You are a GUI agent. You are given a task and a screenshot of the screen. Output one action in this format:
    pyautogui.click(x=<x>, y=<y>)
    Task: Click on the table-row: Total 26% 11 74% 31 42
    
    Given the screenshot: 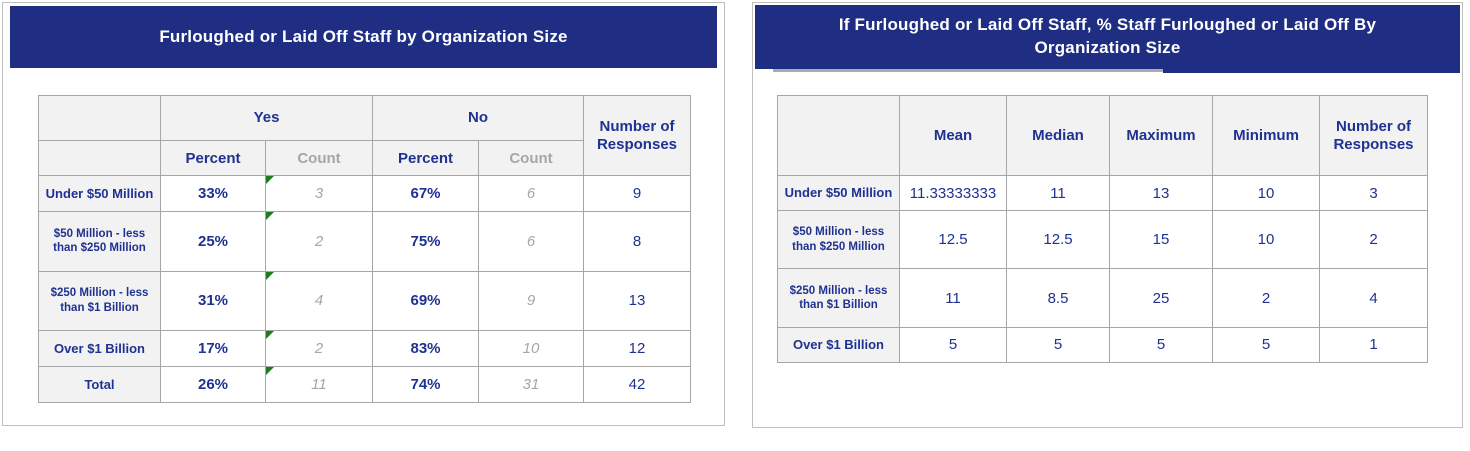 What is the action you would take?
    pyautogui.click(x=364, y=384)
    